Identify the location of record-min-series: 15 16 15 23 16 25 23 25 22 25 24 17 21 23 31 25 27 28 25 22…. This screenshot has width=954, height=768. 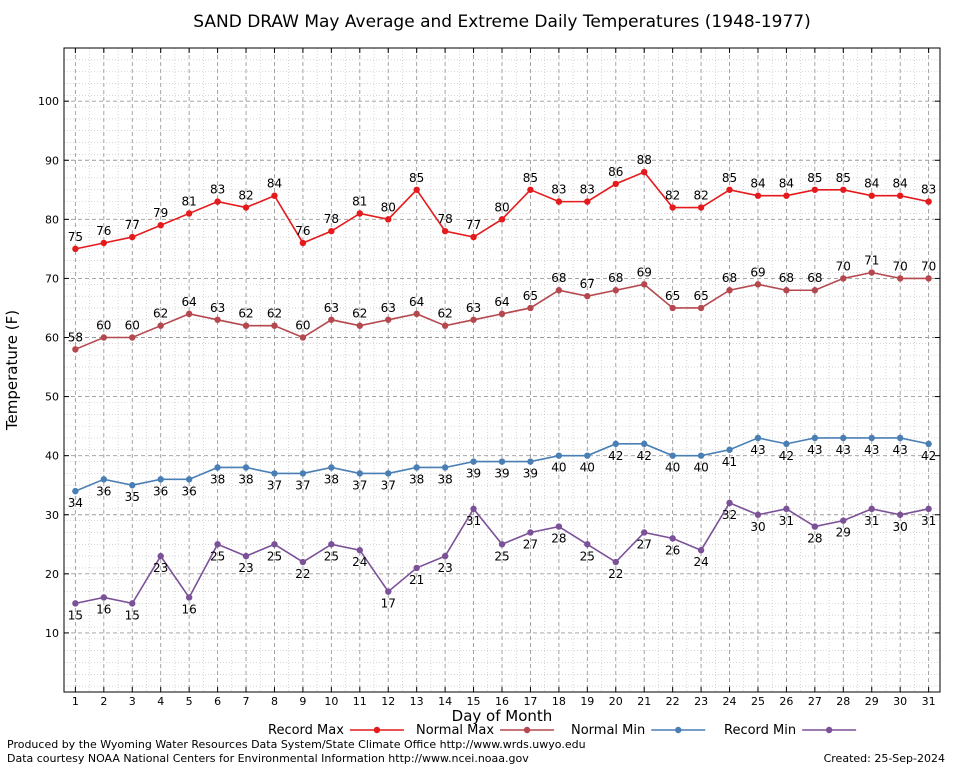
(502, 560).